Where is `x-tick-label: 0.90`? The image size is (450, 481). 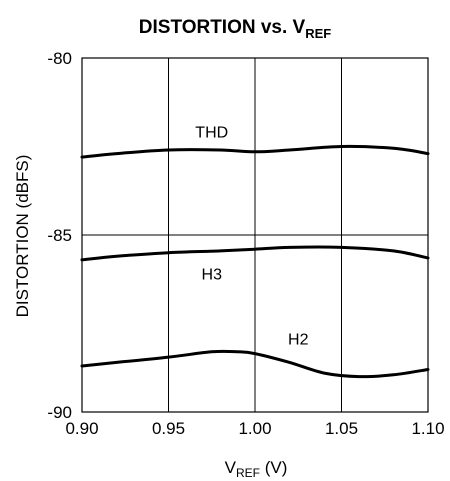 x-tick-label: 0.90 is located at coordinates (81, 428).